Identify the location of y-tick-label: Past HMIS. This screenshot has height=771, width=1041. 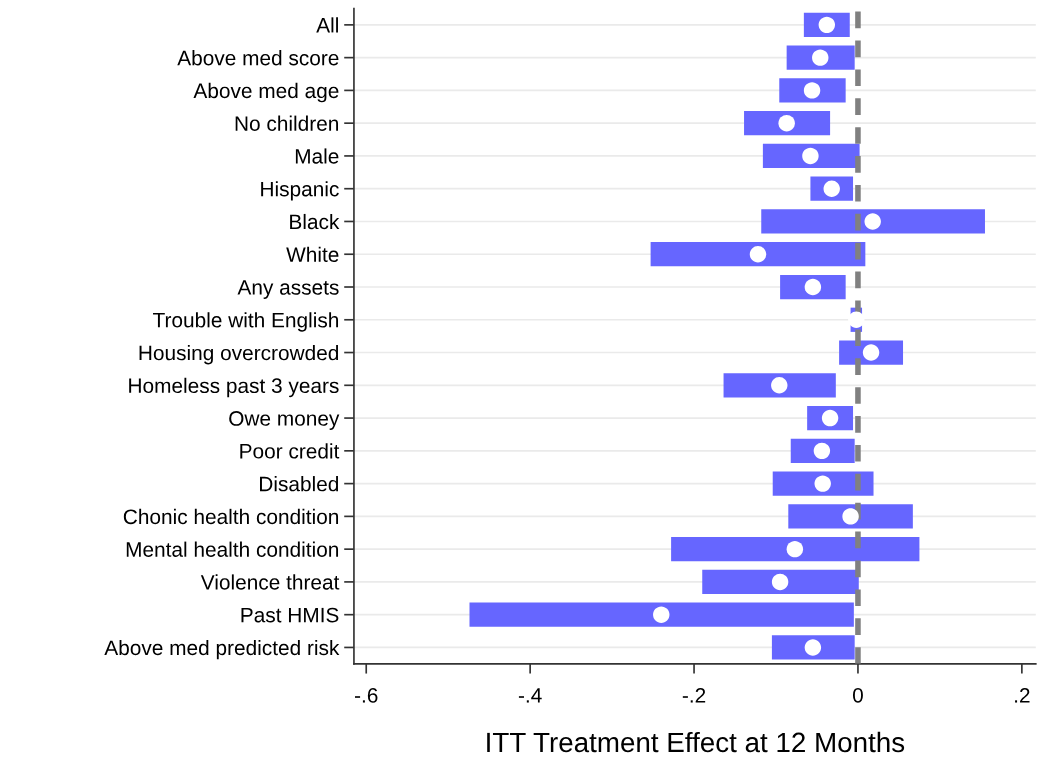
(290, 615).